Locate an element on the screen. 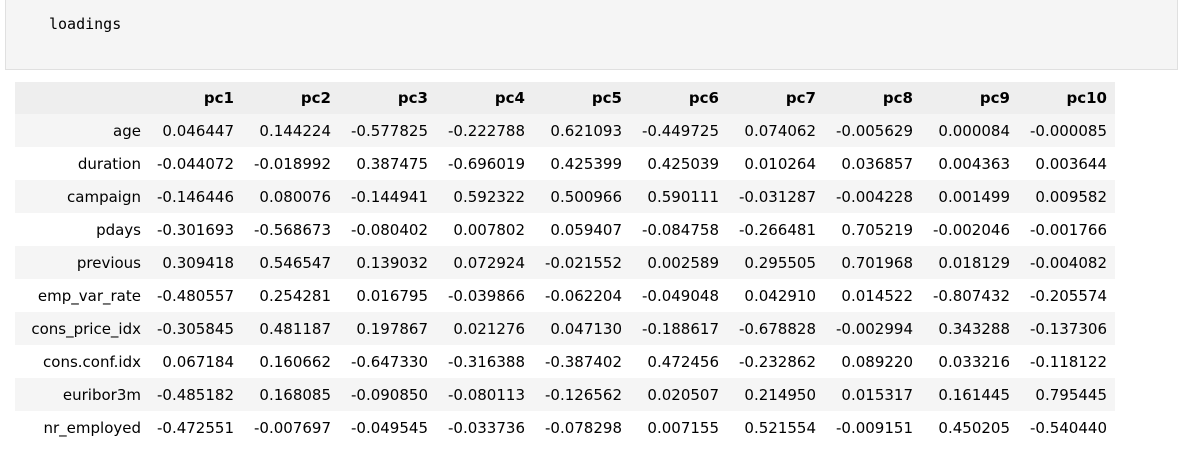 Image resolution: width=1178 pixels, height=460 pixels. table-cell: 0.425399 is located at coordinates (586, 163).